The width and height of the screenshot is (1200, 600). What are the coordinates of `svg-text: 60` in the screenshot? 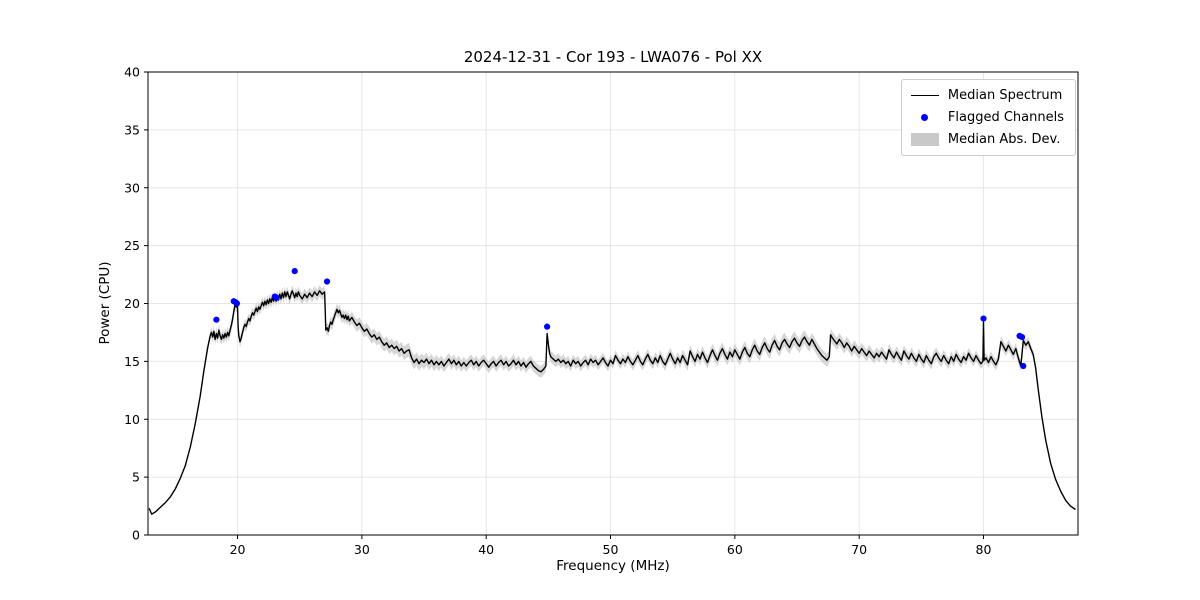 It's located at (735, 549).